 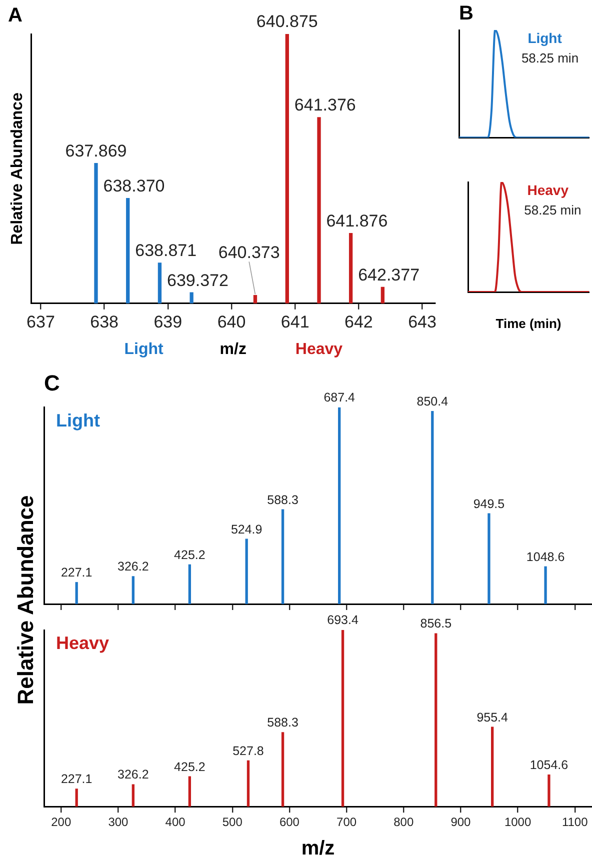 What do you see at coordinates (529, 323) in the screenshot?
I see `x-axis-title: Time (min)` at bounding box center [529, 323].